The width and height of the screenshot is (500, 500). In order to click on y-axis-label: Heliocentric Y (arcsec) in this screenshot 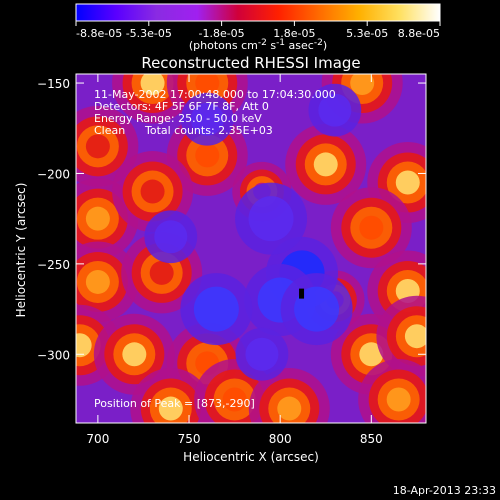, I will do `click(21, 250)`.